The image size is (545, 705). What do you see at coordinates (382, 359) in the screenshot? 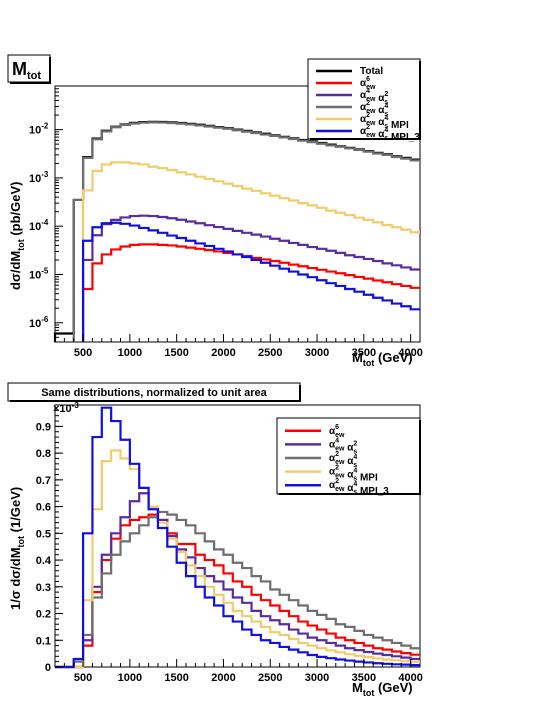
I see `top-x-axis-label: Mtot (GeV)` at bounding box center [382, 359].